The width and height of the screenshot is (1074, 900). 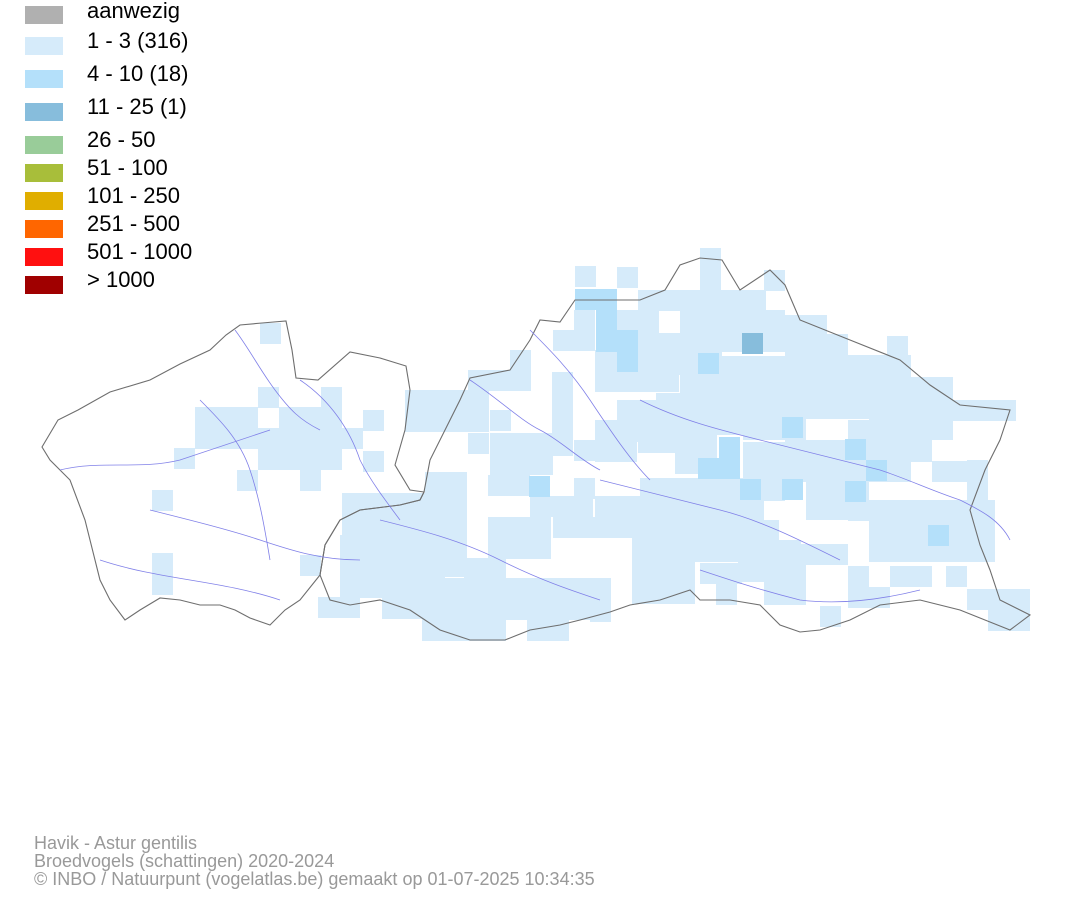 I want to click on species-title: Havik - Astur gentilis, so click(x=116, y=843).